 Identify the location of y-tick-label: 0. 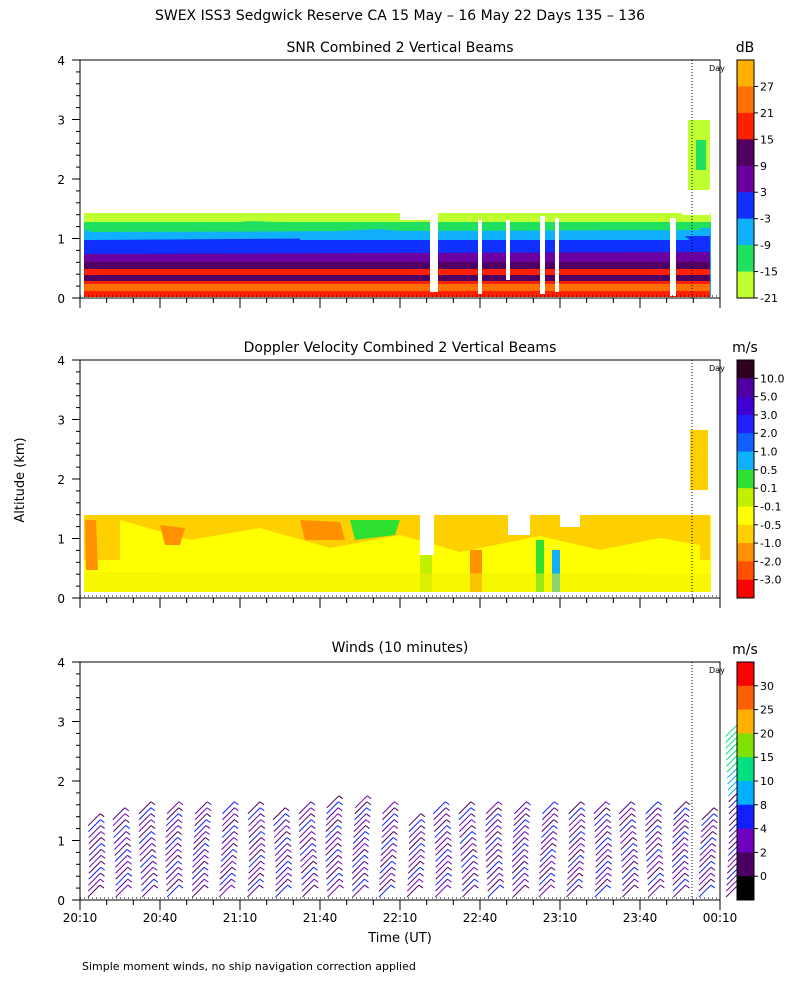
(61, 901).